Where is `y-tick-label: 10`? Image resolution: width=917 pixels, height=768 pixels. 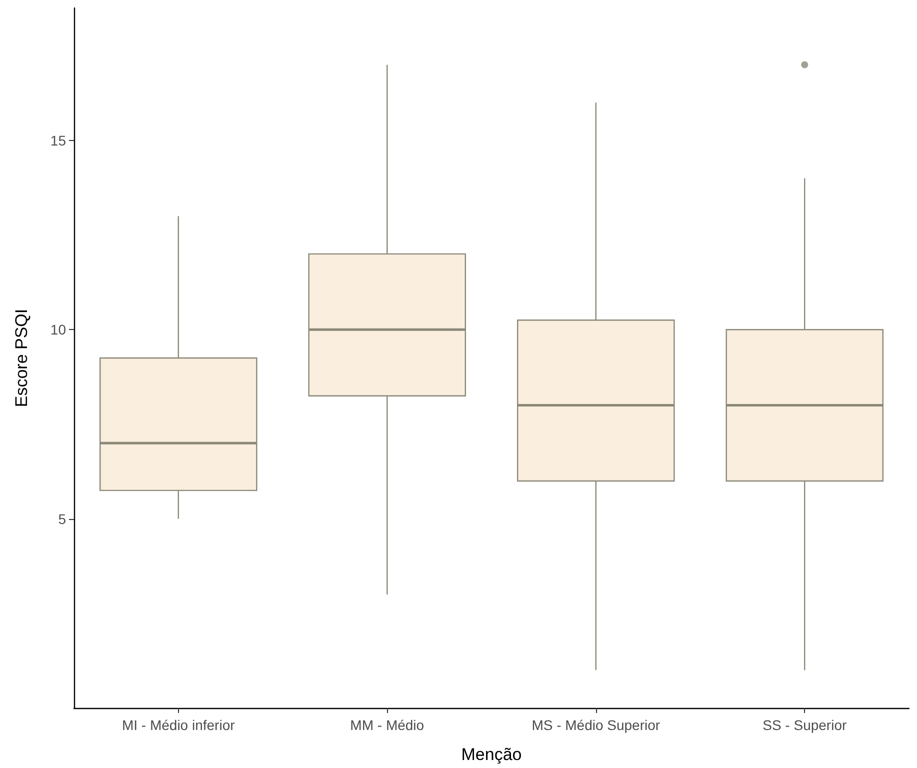
y-tick-label: 10 is located at coordinates (58, 330).